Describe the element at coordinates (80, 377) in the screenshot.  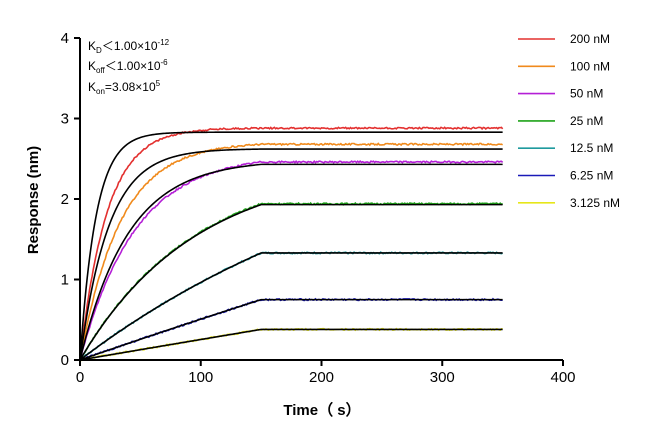
I see `x-tick-label-0: 0` at that location.